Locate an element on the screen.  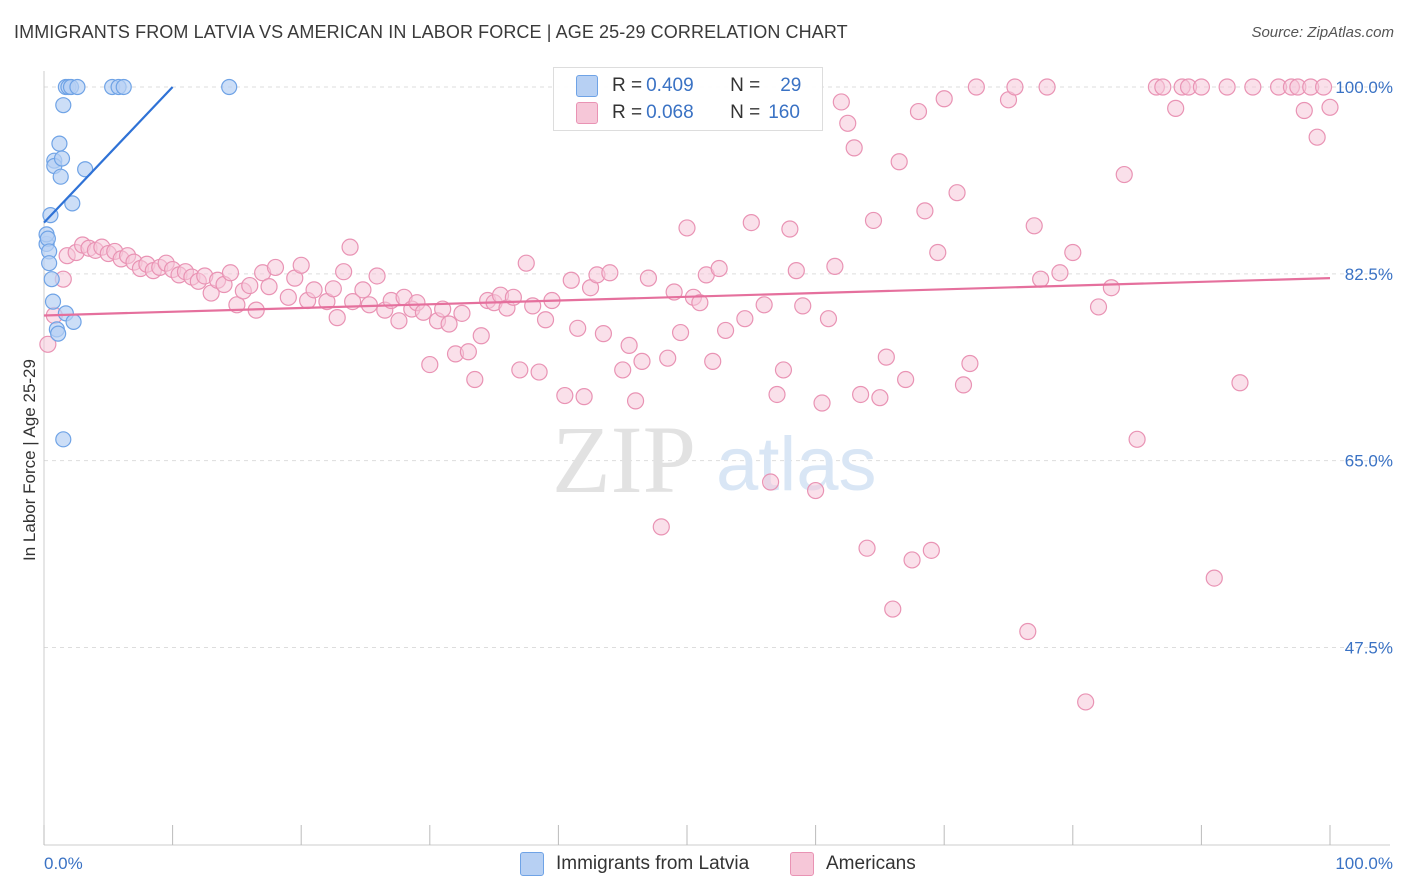
y-tick-label: 82.5% is located at coordinates (1369, 274).